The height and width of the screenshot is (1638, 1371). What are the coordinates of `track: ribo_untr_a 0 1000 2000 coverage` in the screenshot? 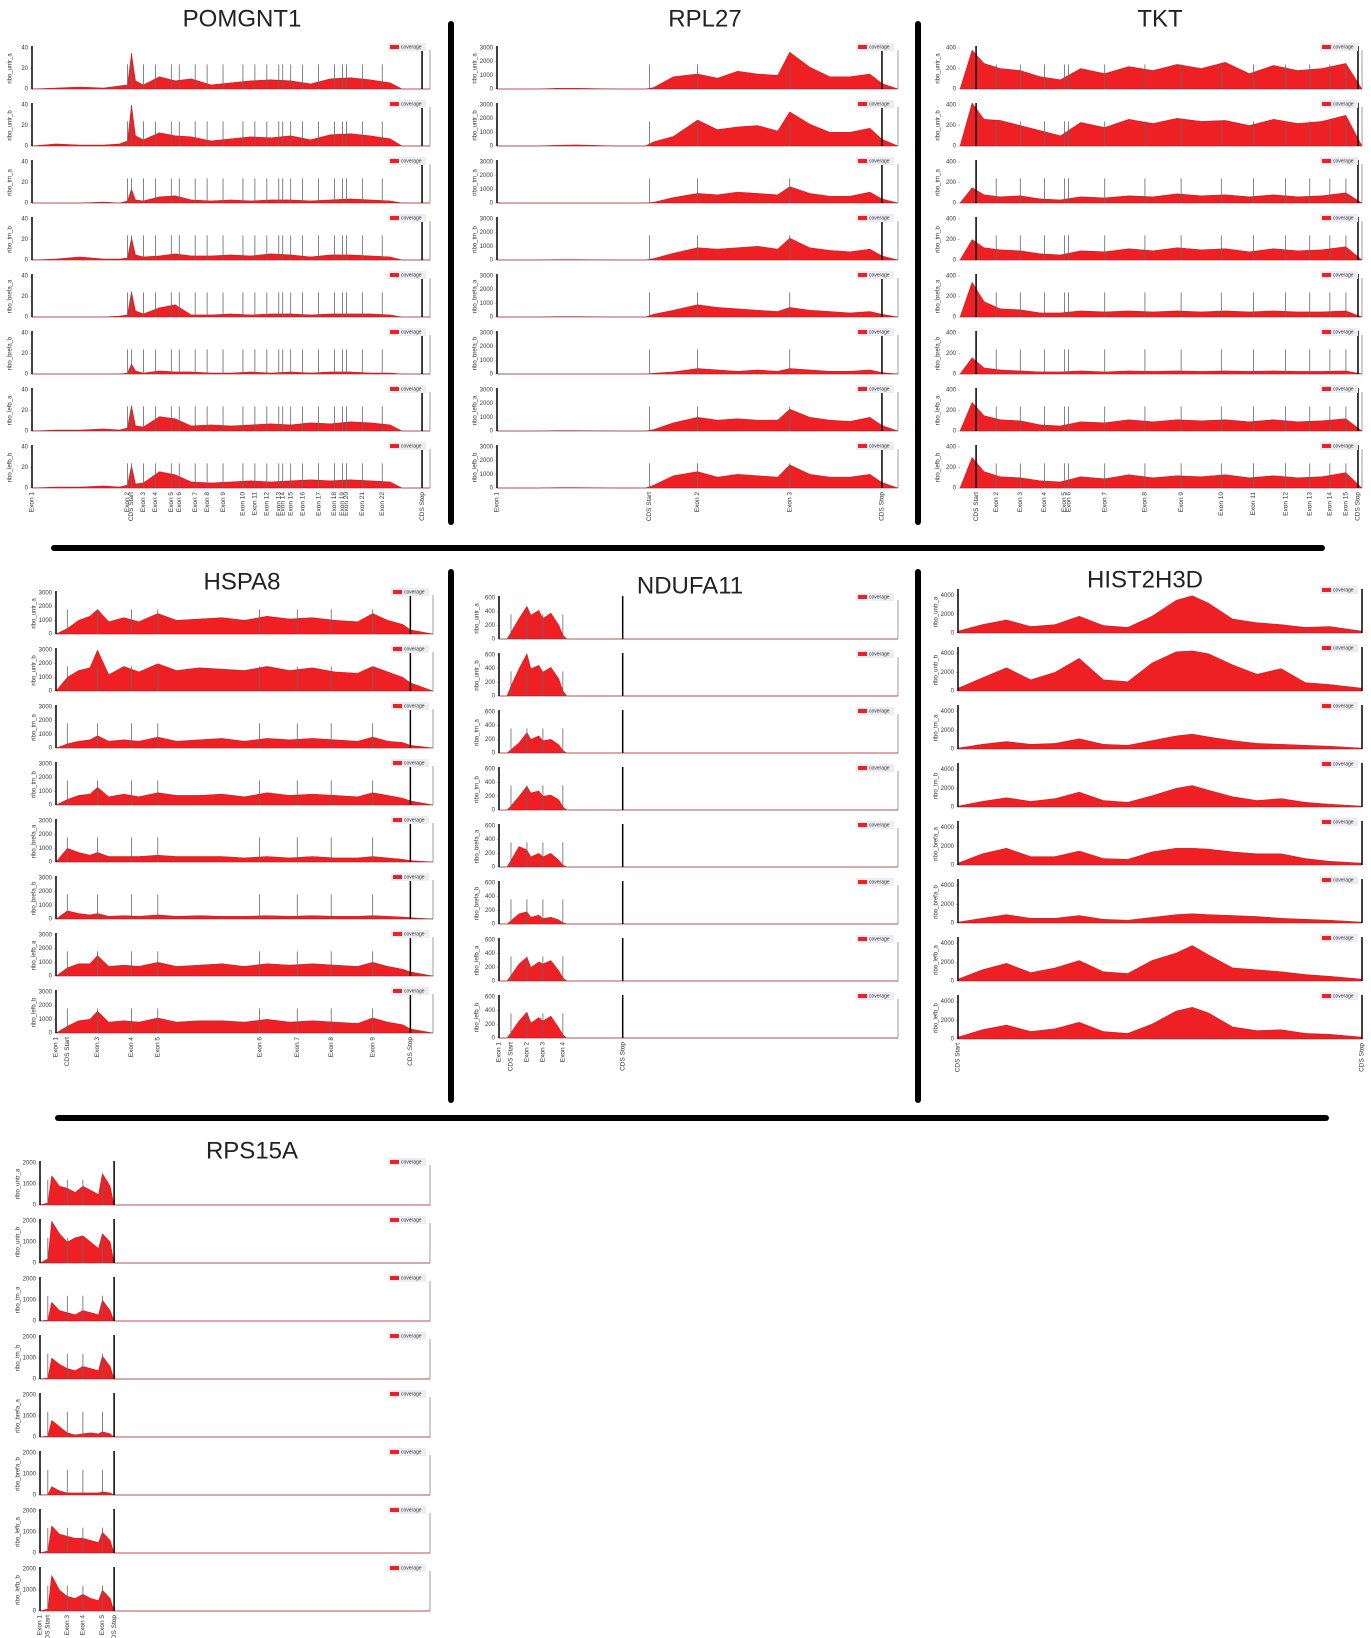 It's located at (223, 1183).